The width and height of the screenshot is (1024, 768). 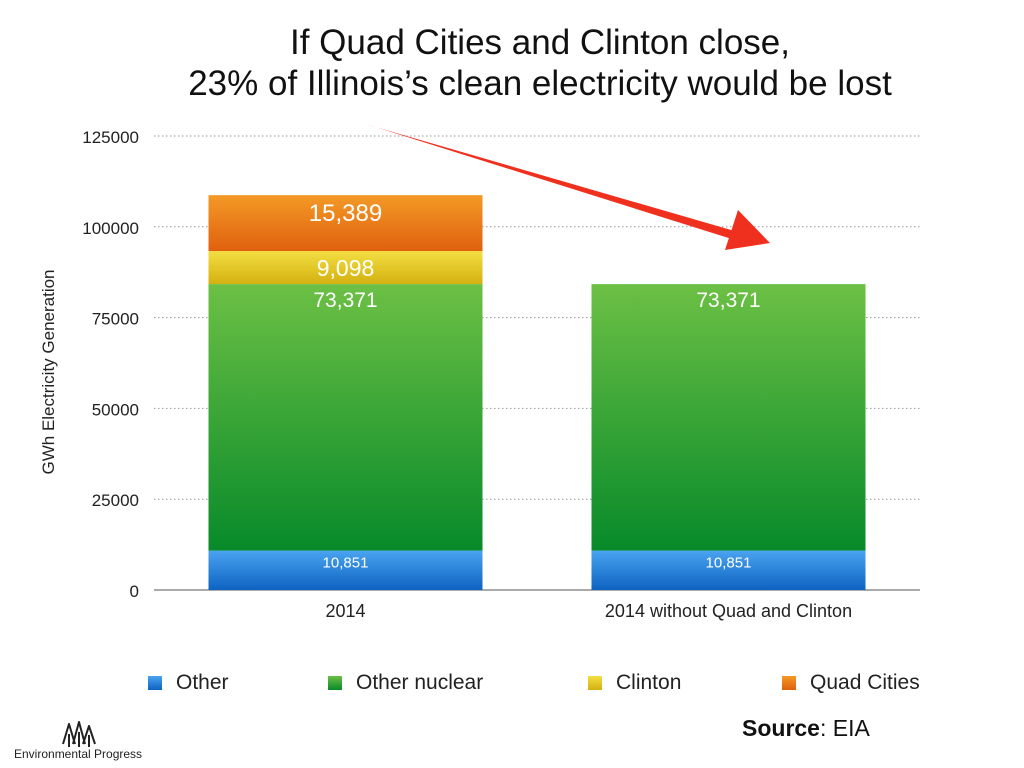 What do you see at coordinates (110, 137) in the screenshot?
I see `y-tick-label: 125000` at bounding box center [110, 137].